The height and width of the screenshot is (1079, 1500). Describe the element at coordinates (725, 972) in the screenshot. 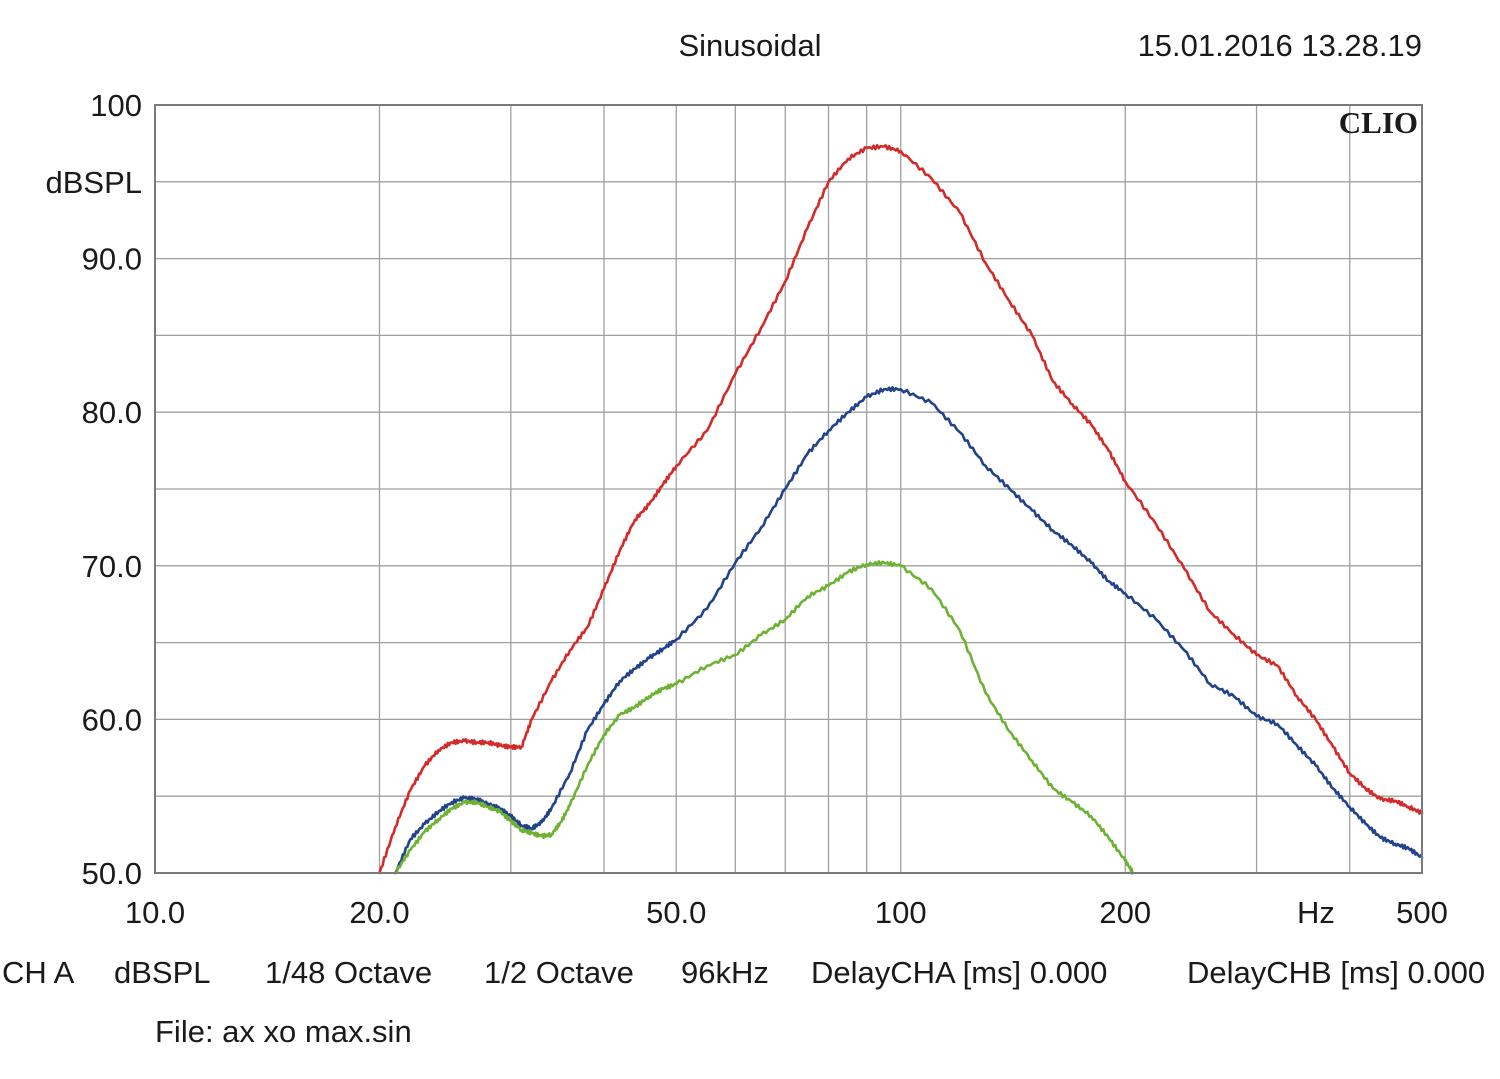

I see `footer-sample-rate: 96kHz` at that location.